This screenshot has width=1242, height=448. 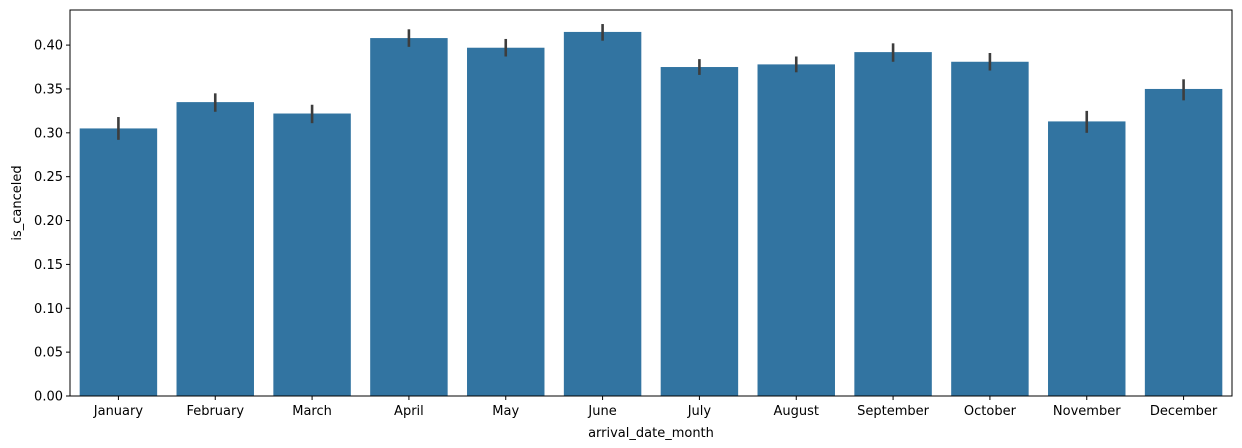 What do you see at coordinates (1087, 258) in the screenshot?
I see `bar-november` at bounding box center [1087, 258].